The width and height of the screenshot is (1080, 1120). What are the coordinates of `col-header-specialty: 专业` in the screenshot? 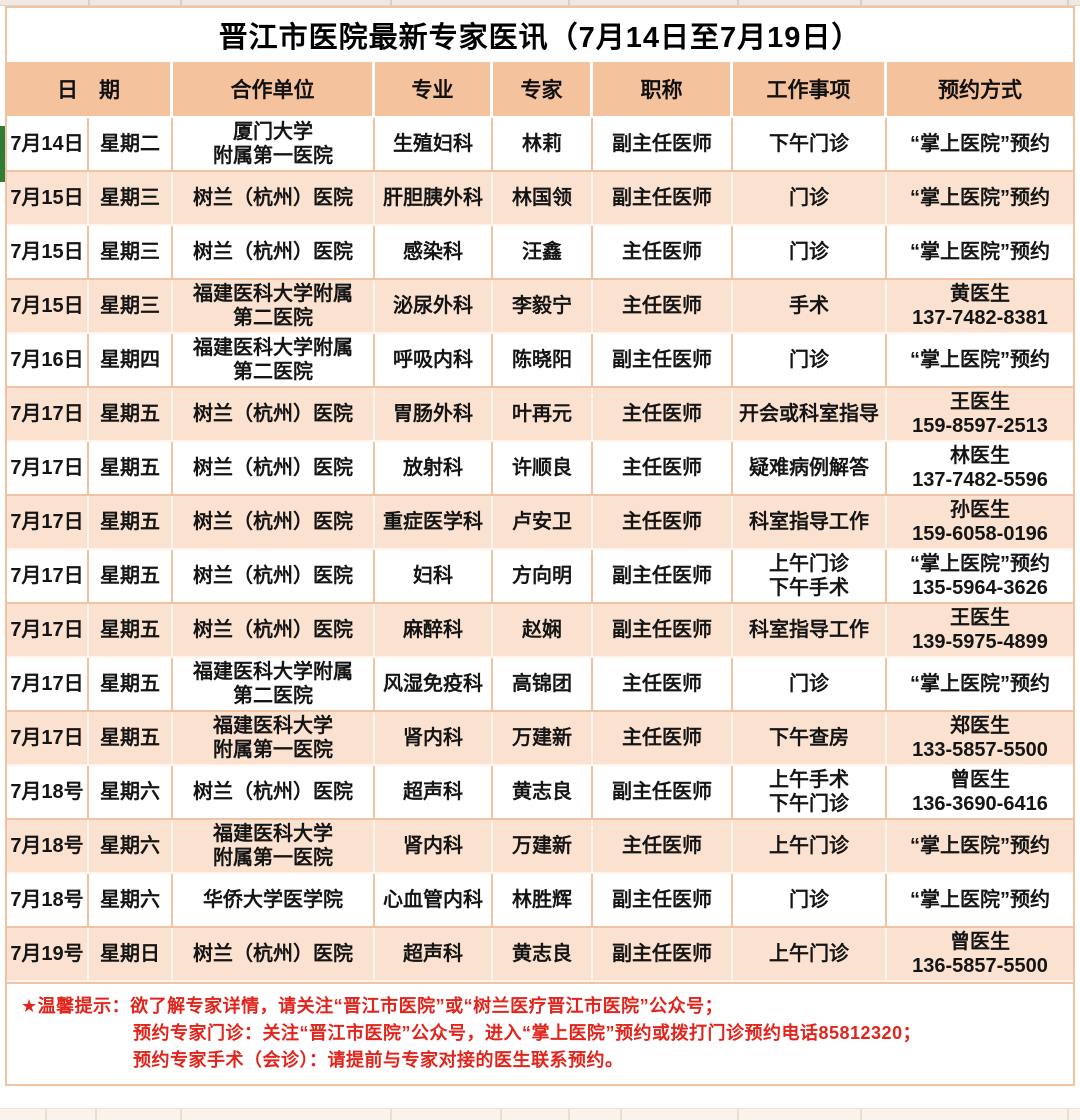 It's located at (434, 90).